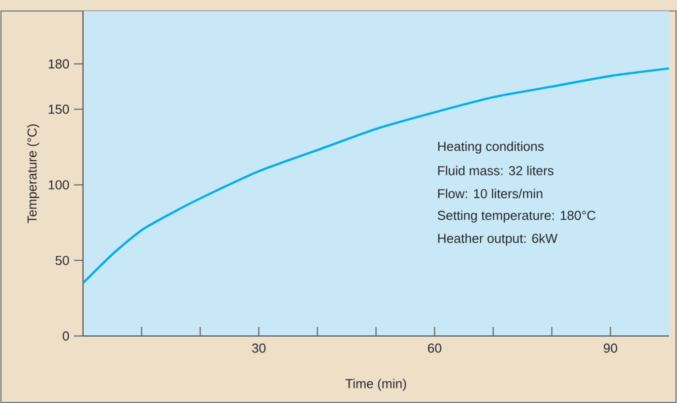 This screenshot has height=403, width=677. What do you see at coordinates (496, 171) in the screenshot?
I see `annotation: Fluid mass: 32 liters` at bounding box center [496, 171].